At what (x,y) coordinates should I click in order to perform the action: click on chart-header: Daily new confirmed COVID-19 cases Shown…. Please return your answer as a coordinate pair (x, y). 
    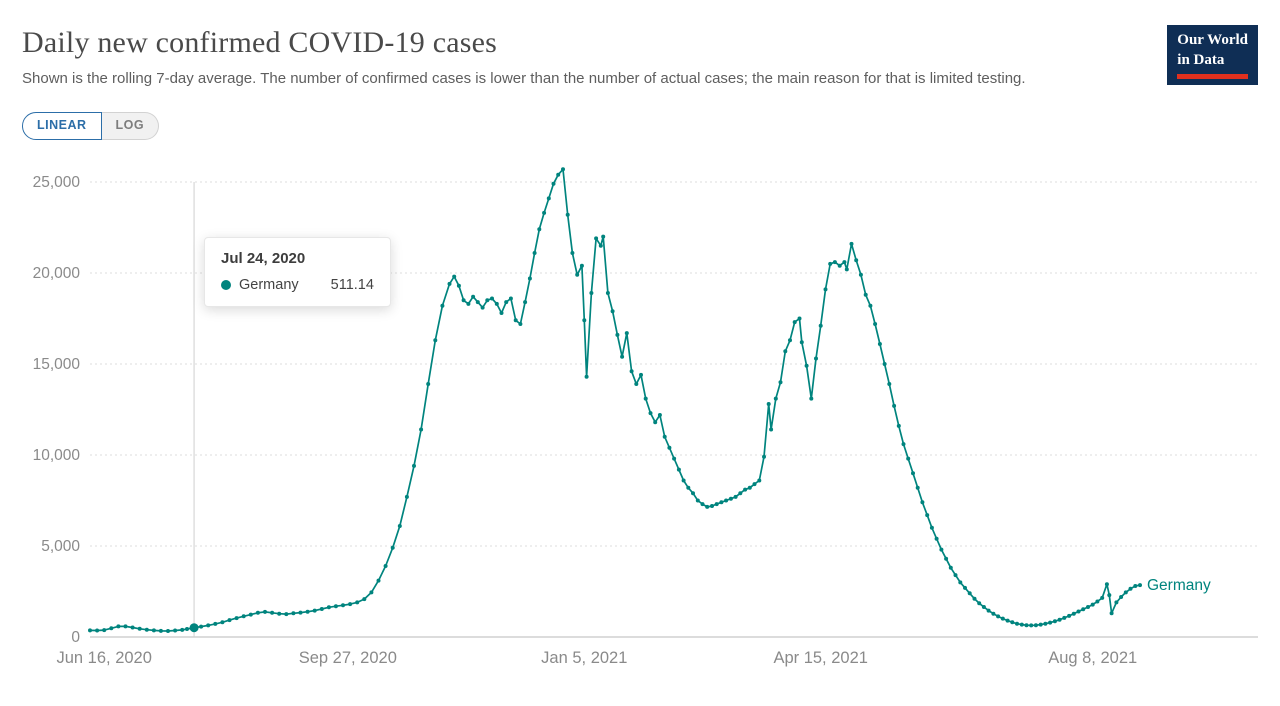
    Looking at the image, I should click on (640, 45).